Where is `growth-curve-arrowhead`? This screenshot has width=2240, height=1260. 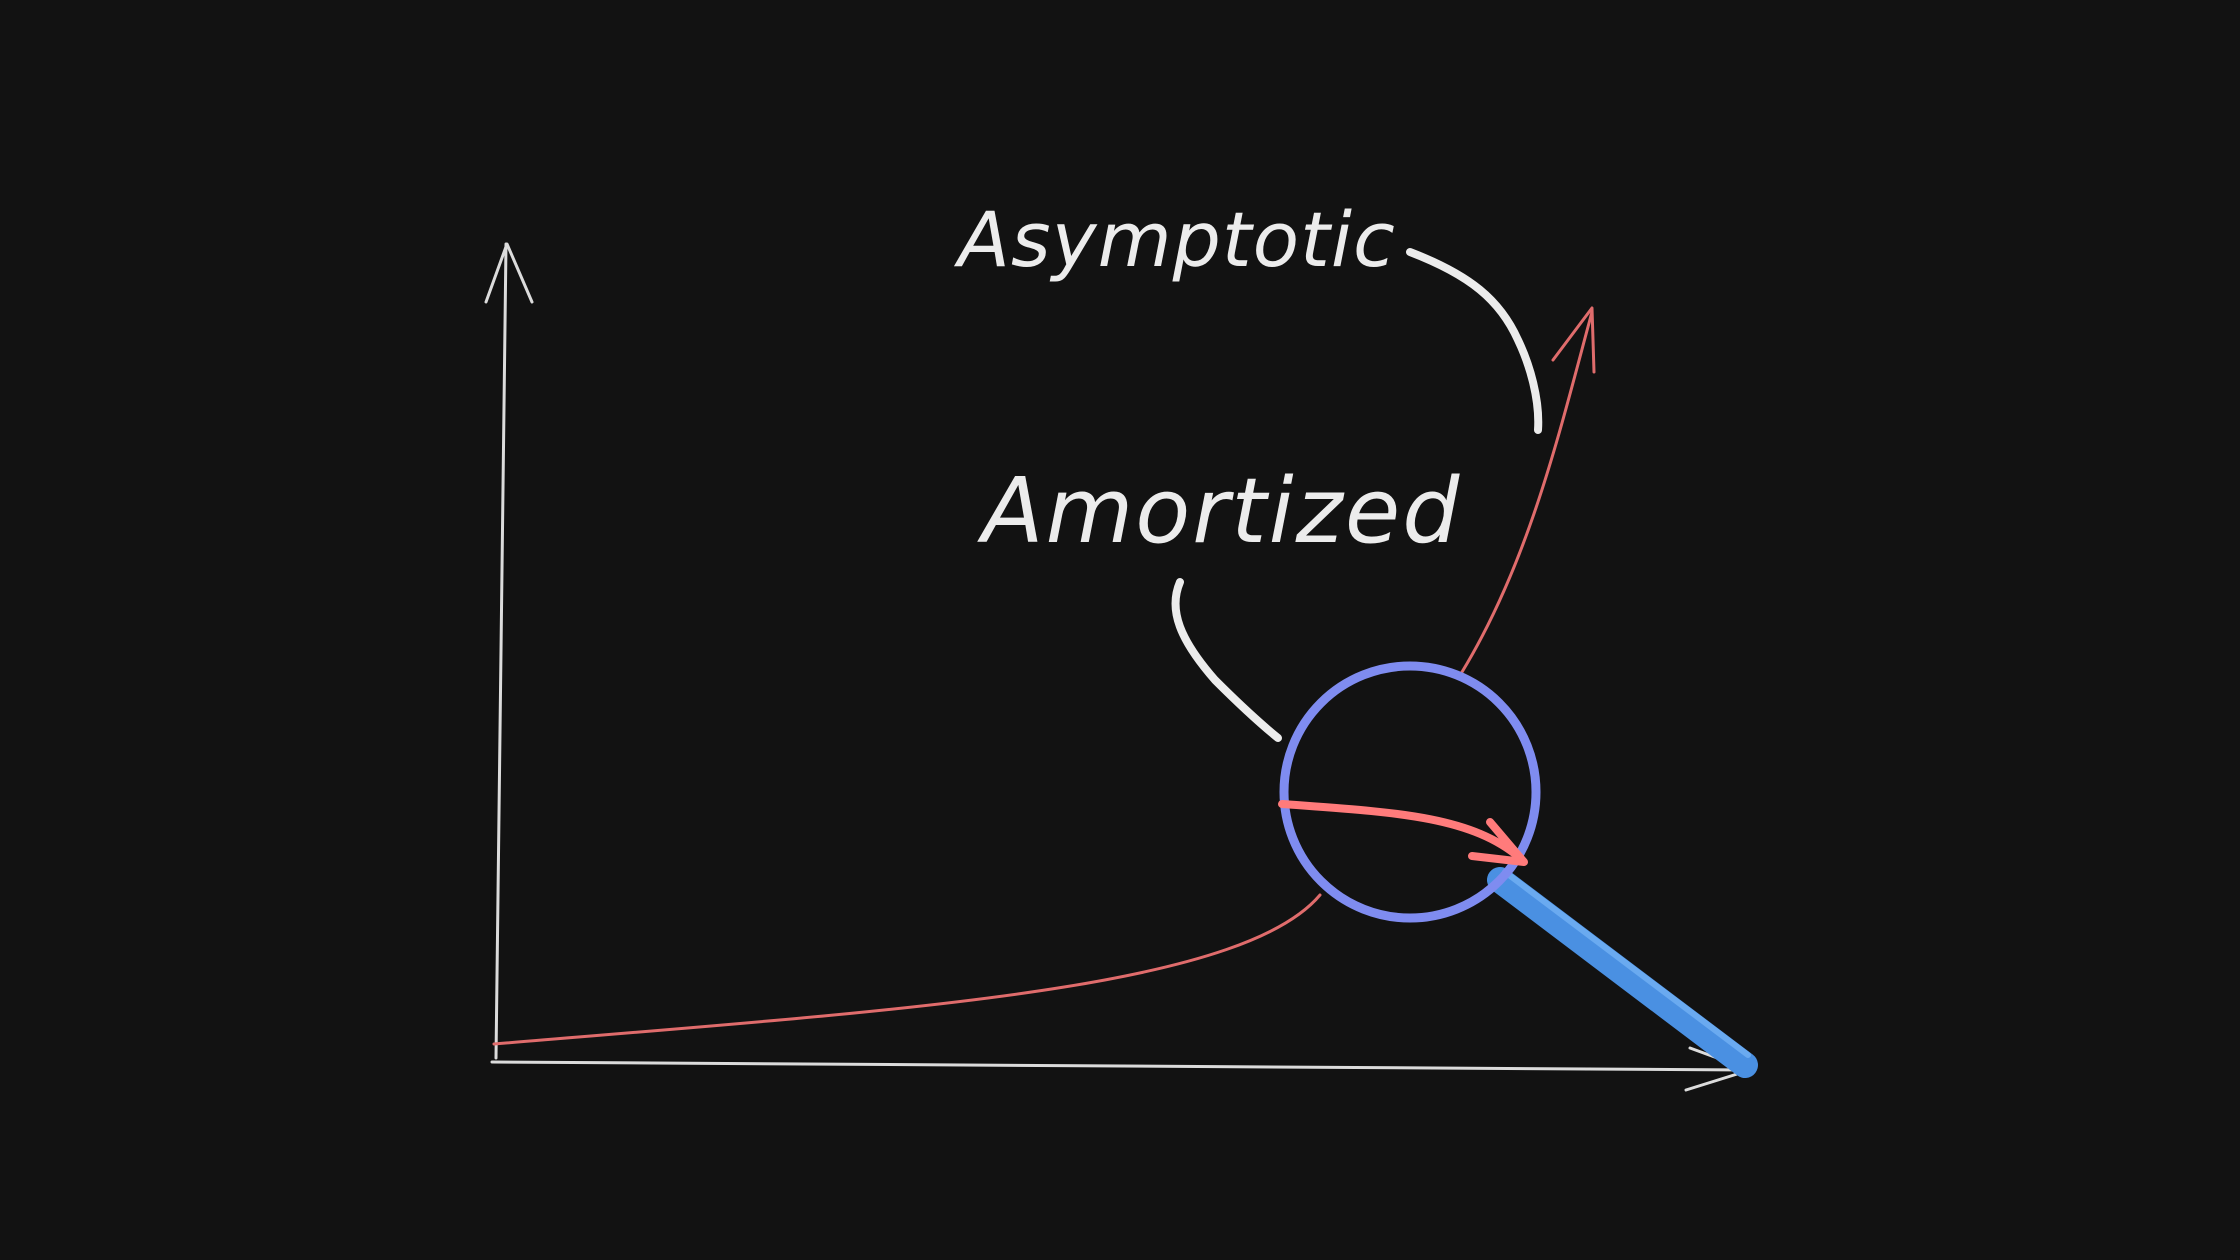
growth-curve-arrowhead is located at coordinates (1573, 340).